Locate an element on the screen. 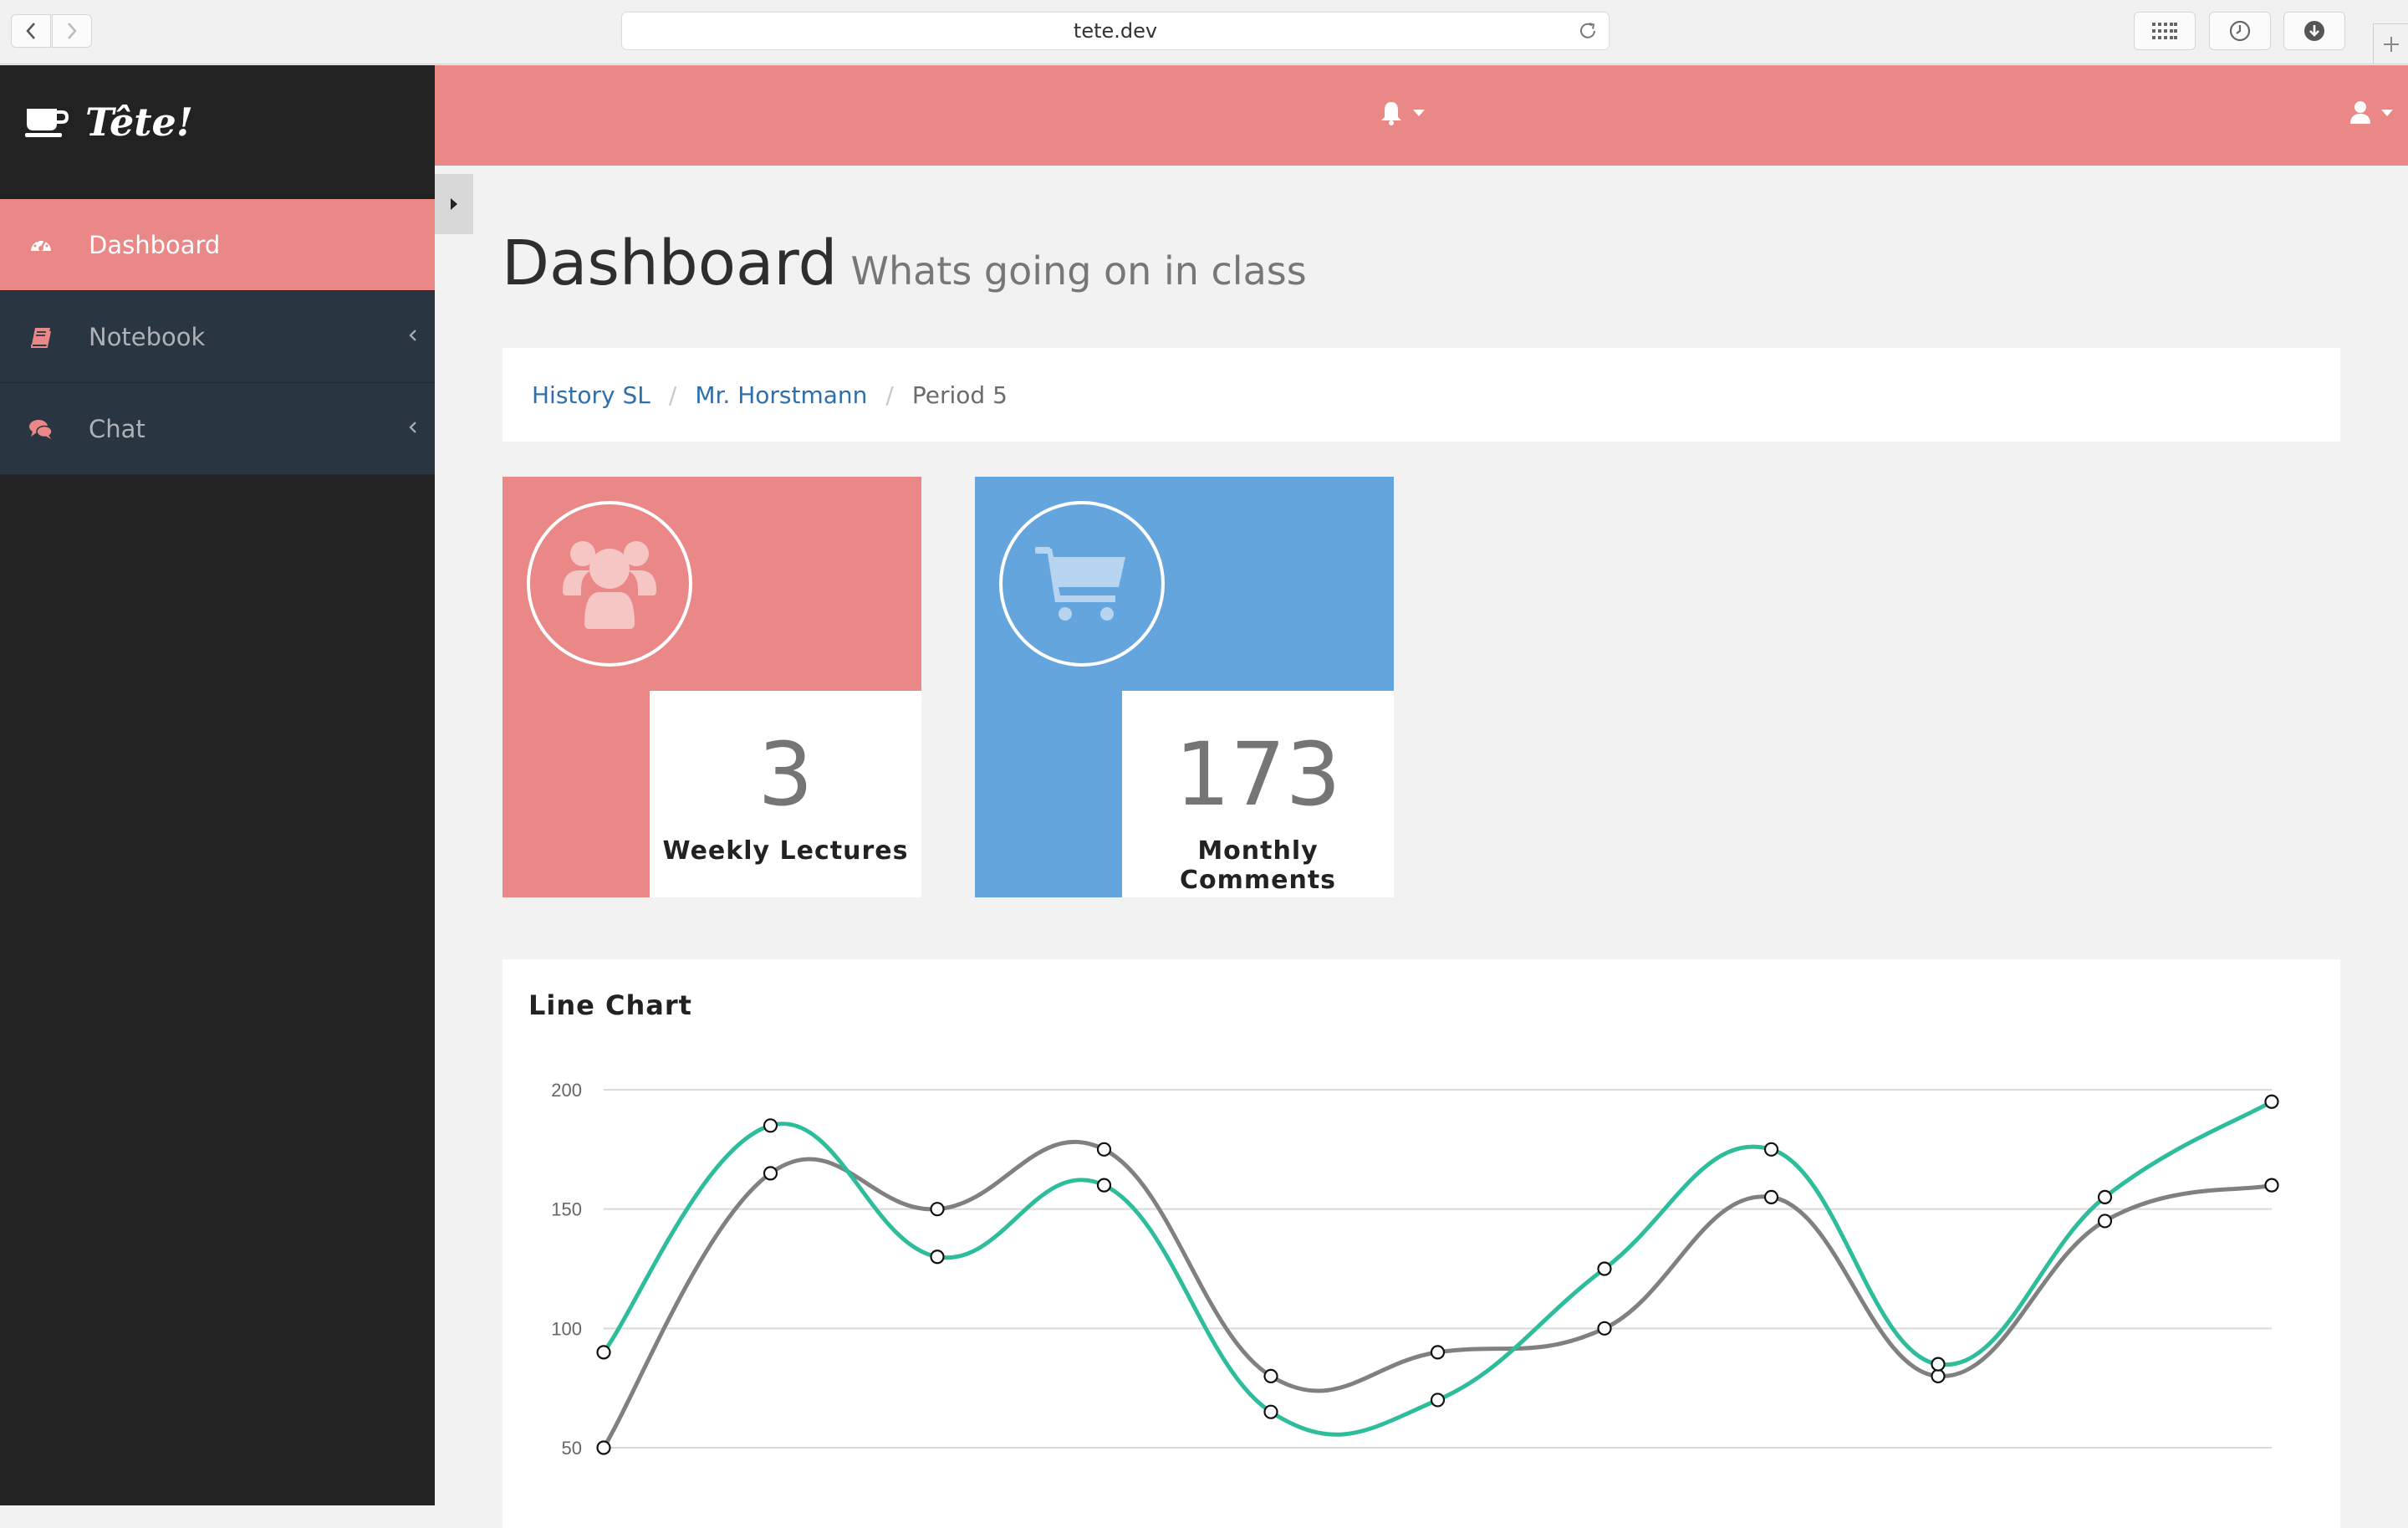 The height and width of the screenshot is (1528, 2408). plus-icon is located at coordinates (2391, 44).